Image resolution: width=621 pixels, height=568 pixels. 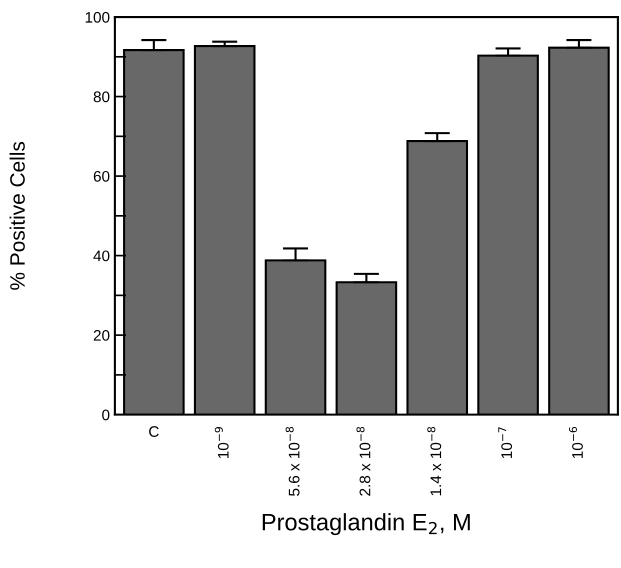 I want to click on y-tick-label: 0, so click(x=106, y=415).